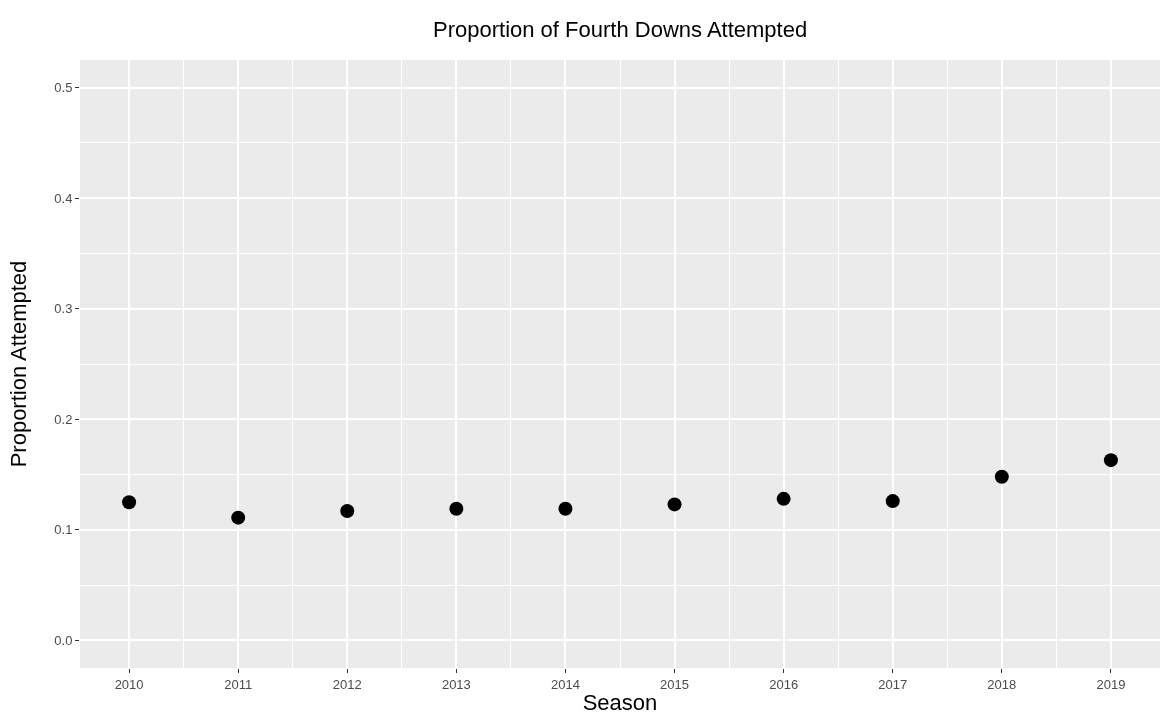  What do you see at coordinates (347, 684) in the screenshot?
I see `x-tick-label: 2012` at bounding box center [347, 684].